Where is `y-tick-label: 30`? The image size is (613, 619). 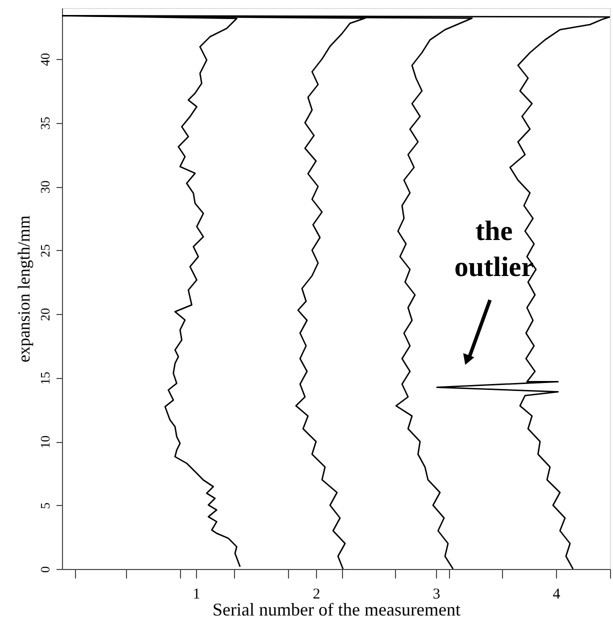 y-tick-label: 30 is located at coordinates (45, 187).